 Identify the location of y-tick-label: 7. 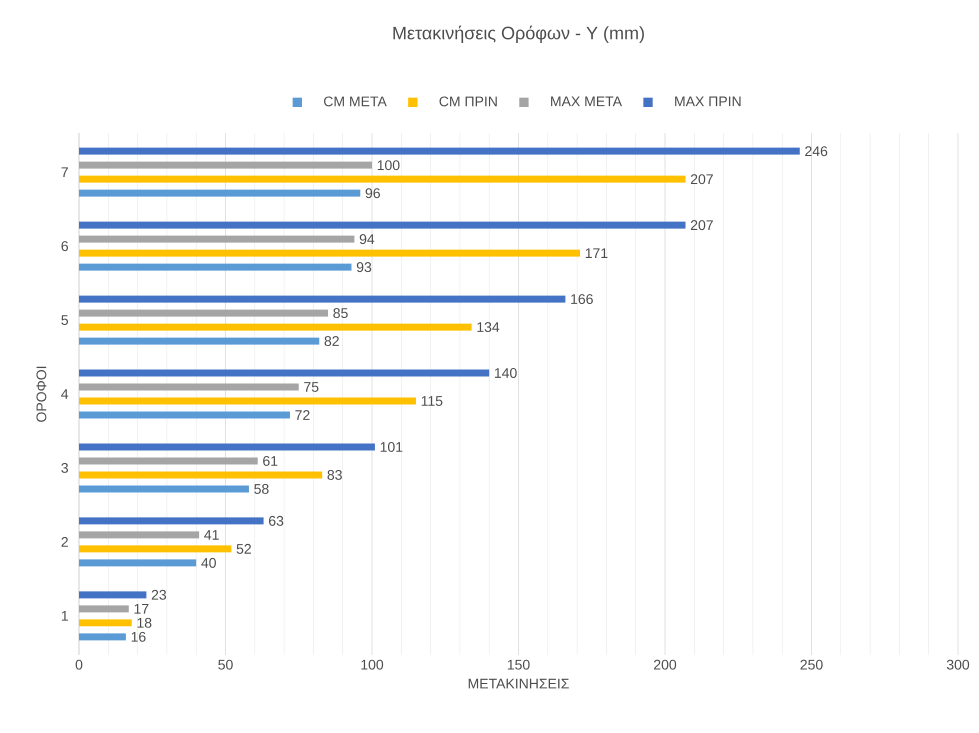
(65, 172).